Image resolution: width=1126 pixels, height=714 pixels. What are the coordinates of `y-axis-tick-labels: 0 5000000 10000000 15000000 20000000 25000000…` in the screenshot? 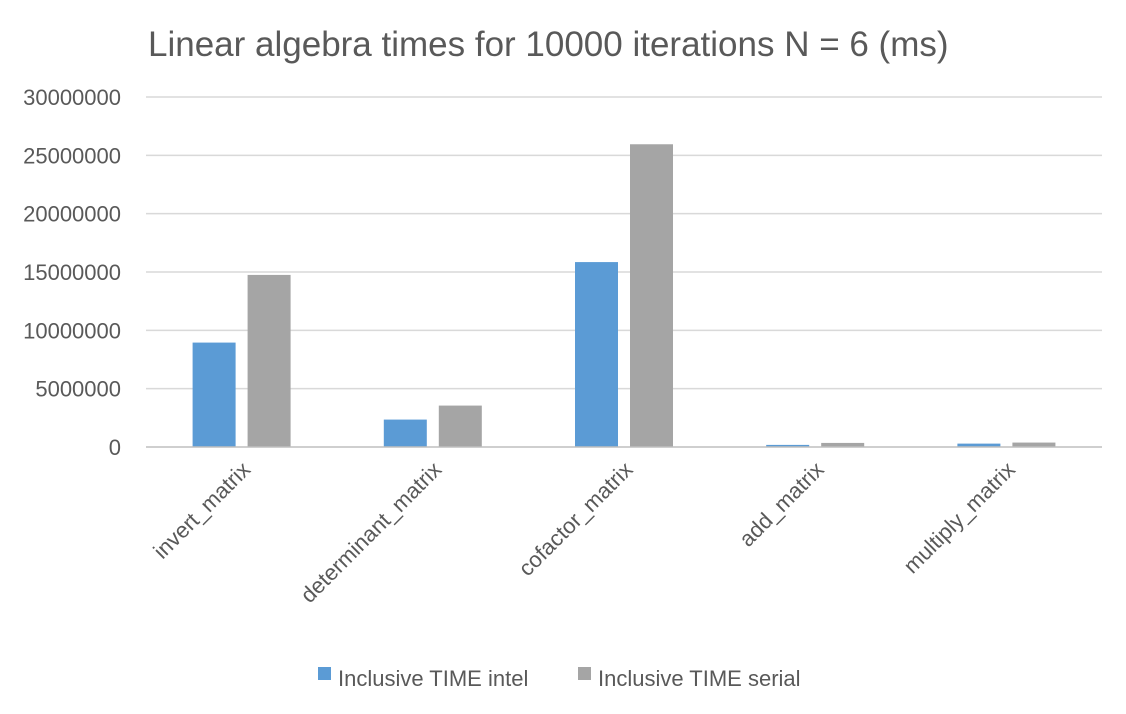 It's located at (72, 272).